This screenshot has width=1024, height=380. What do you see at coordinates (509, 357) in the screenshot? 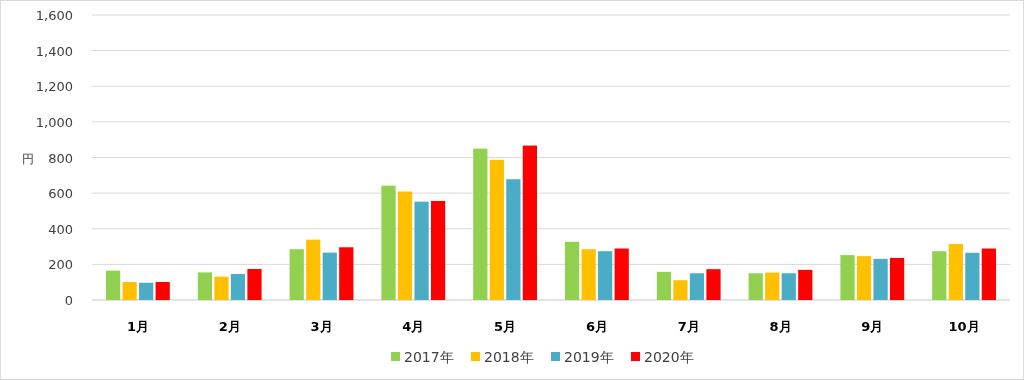
I see `legend-label: 2018年` at bounding box center [509, 357].